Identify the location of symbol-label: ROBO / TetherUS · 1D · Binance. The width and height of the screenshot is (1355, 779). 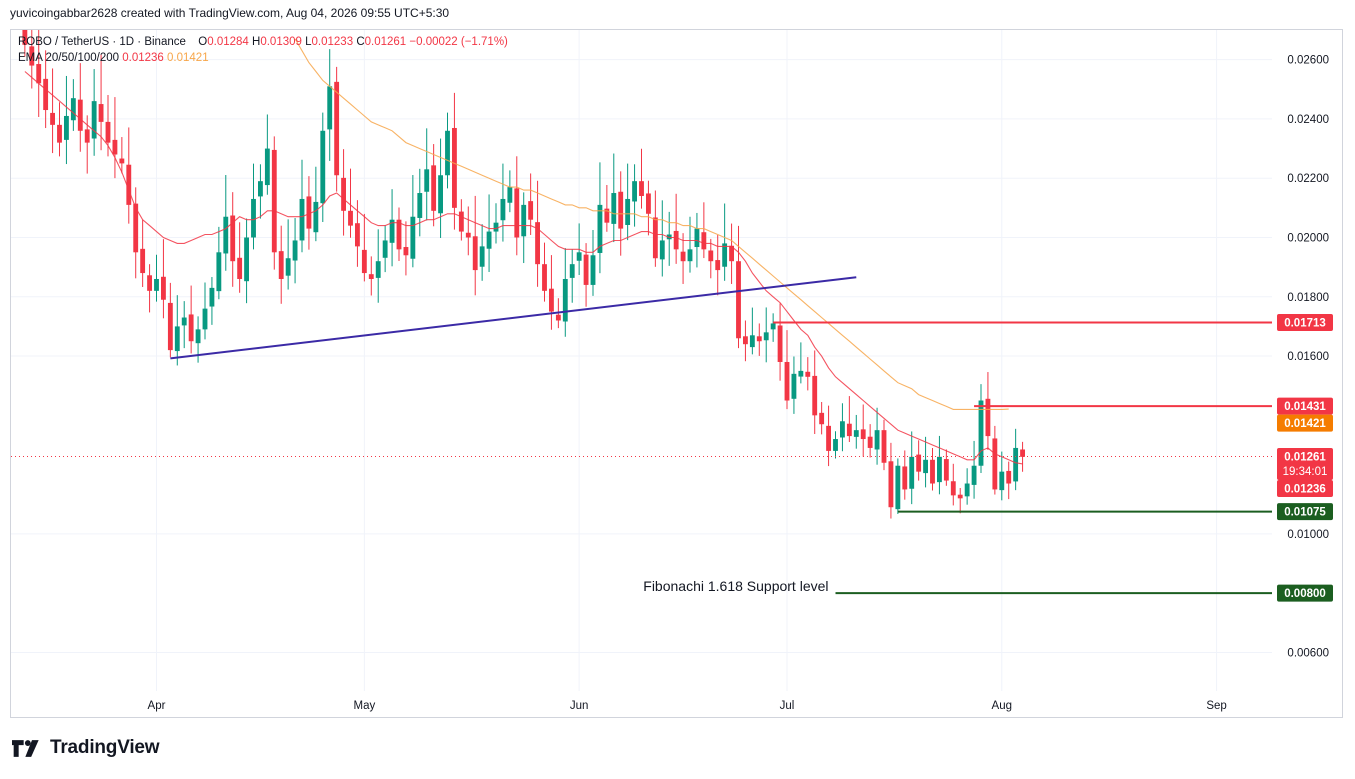
(102, 42).